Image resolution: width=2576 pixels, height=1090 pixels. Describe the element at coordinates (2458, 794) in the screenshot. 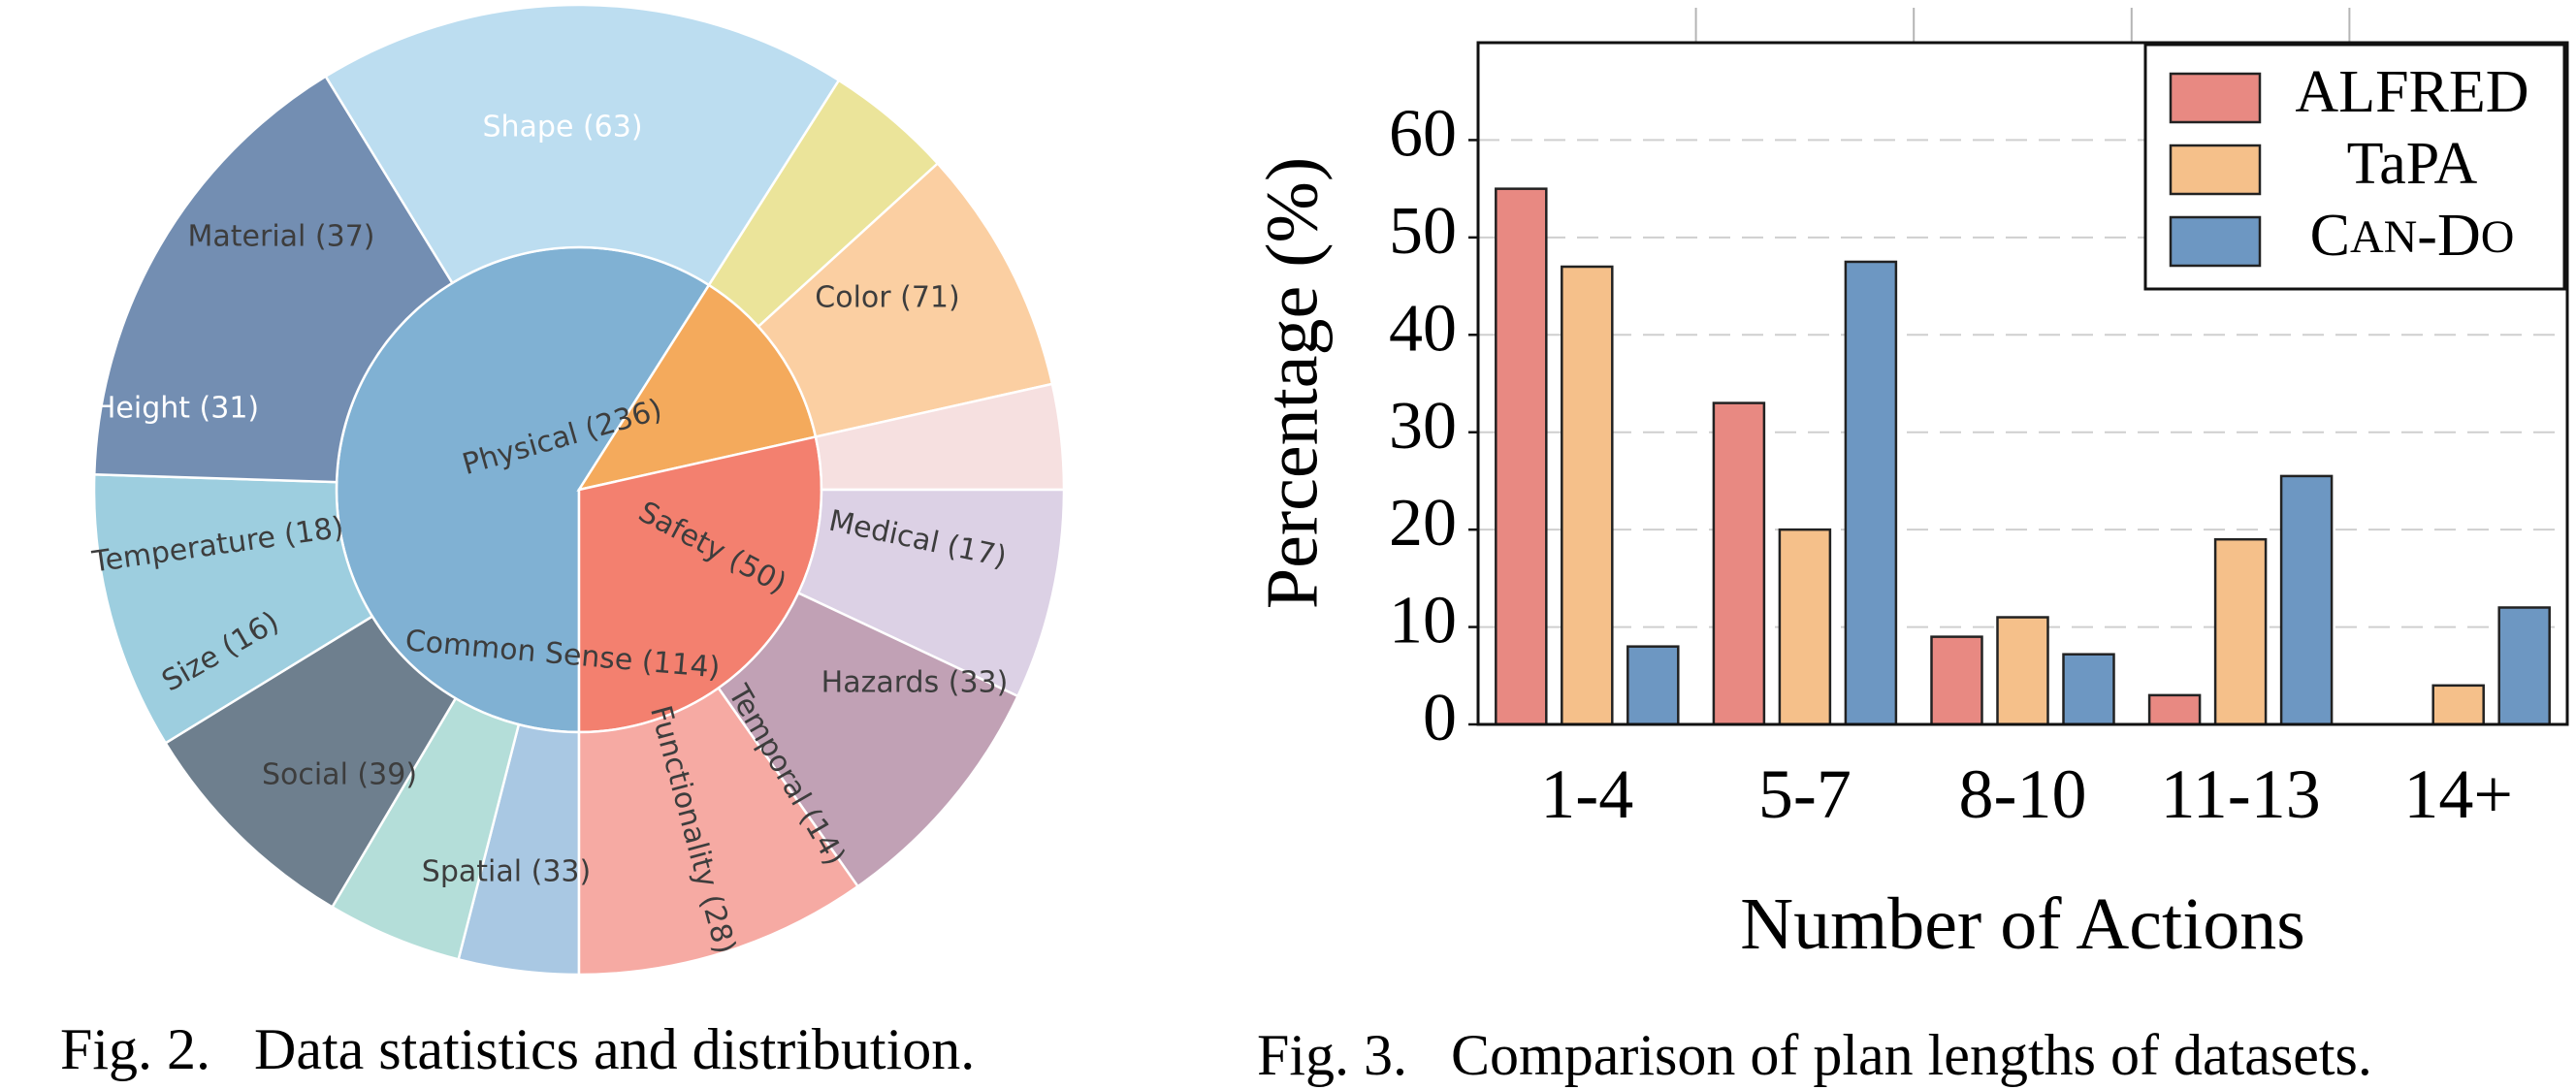

I see `x-tick-label-14: 14+` at that location.